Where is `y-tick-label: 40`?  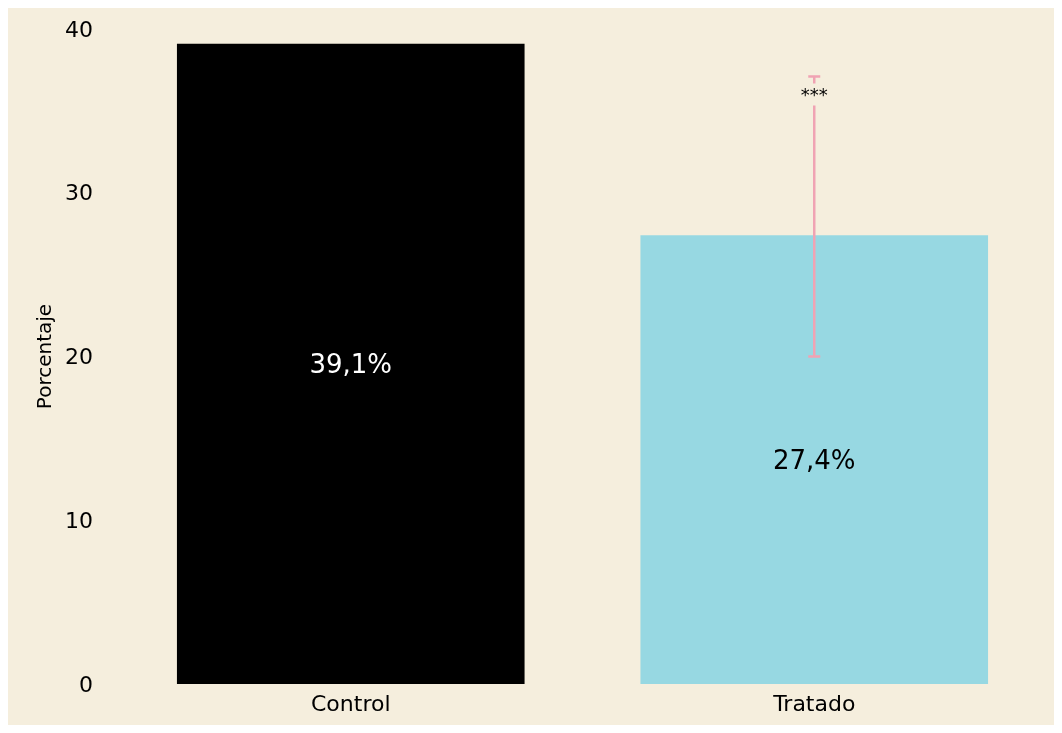 y-tick-label: 40 is located at coordinates (79, 29).